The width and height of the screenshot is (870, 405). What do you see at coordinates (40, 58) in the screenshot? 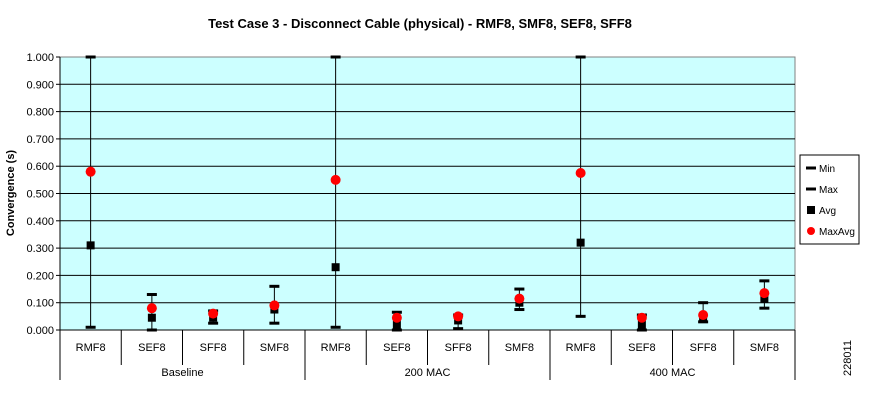
I see `y-tick-label: 1.000` at bounding box center [40, 58].